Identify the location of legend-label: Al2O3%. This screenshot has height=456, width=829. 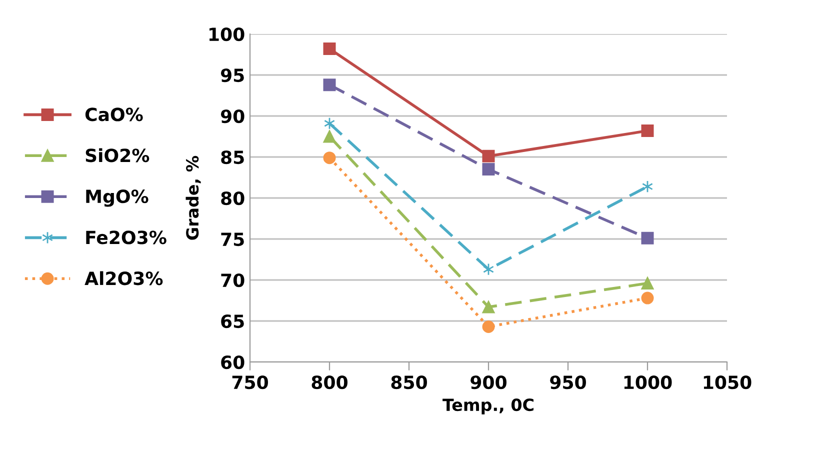
(123, 278).